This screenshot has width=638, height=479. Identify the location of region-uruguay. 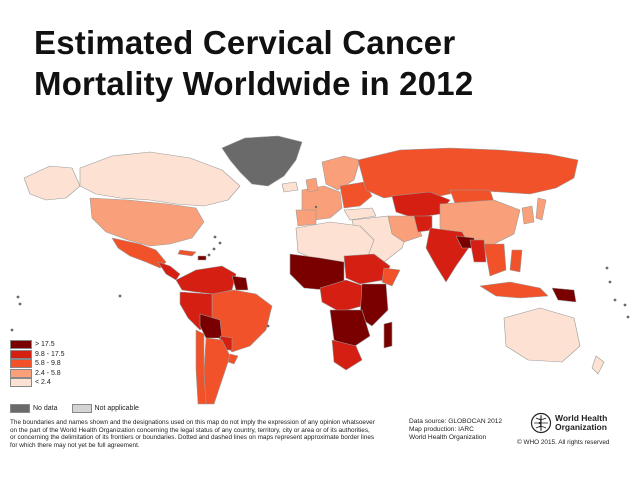
(233, 359).